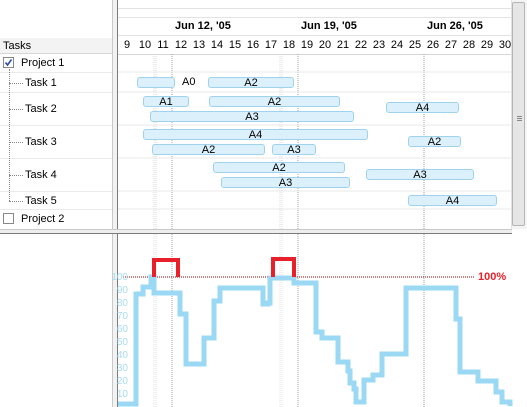 Image resolution: width=527 pixels, height=407 pixels. I want to click on y-tick-label: 30, so click(122, 368).